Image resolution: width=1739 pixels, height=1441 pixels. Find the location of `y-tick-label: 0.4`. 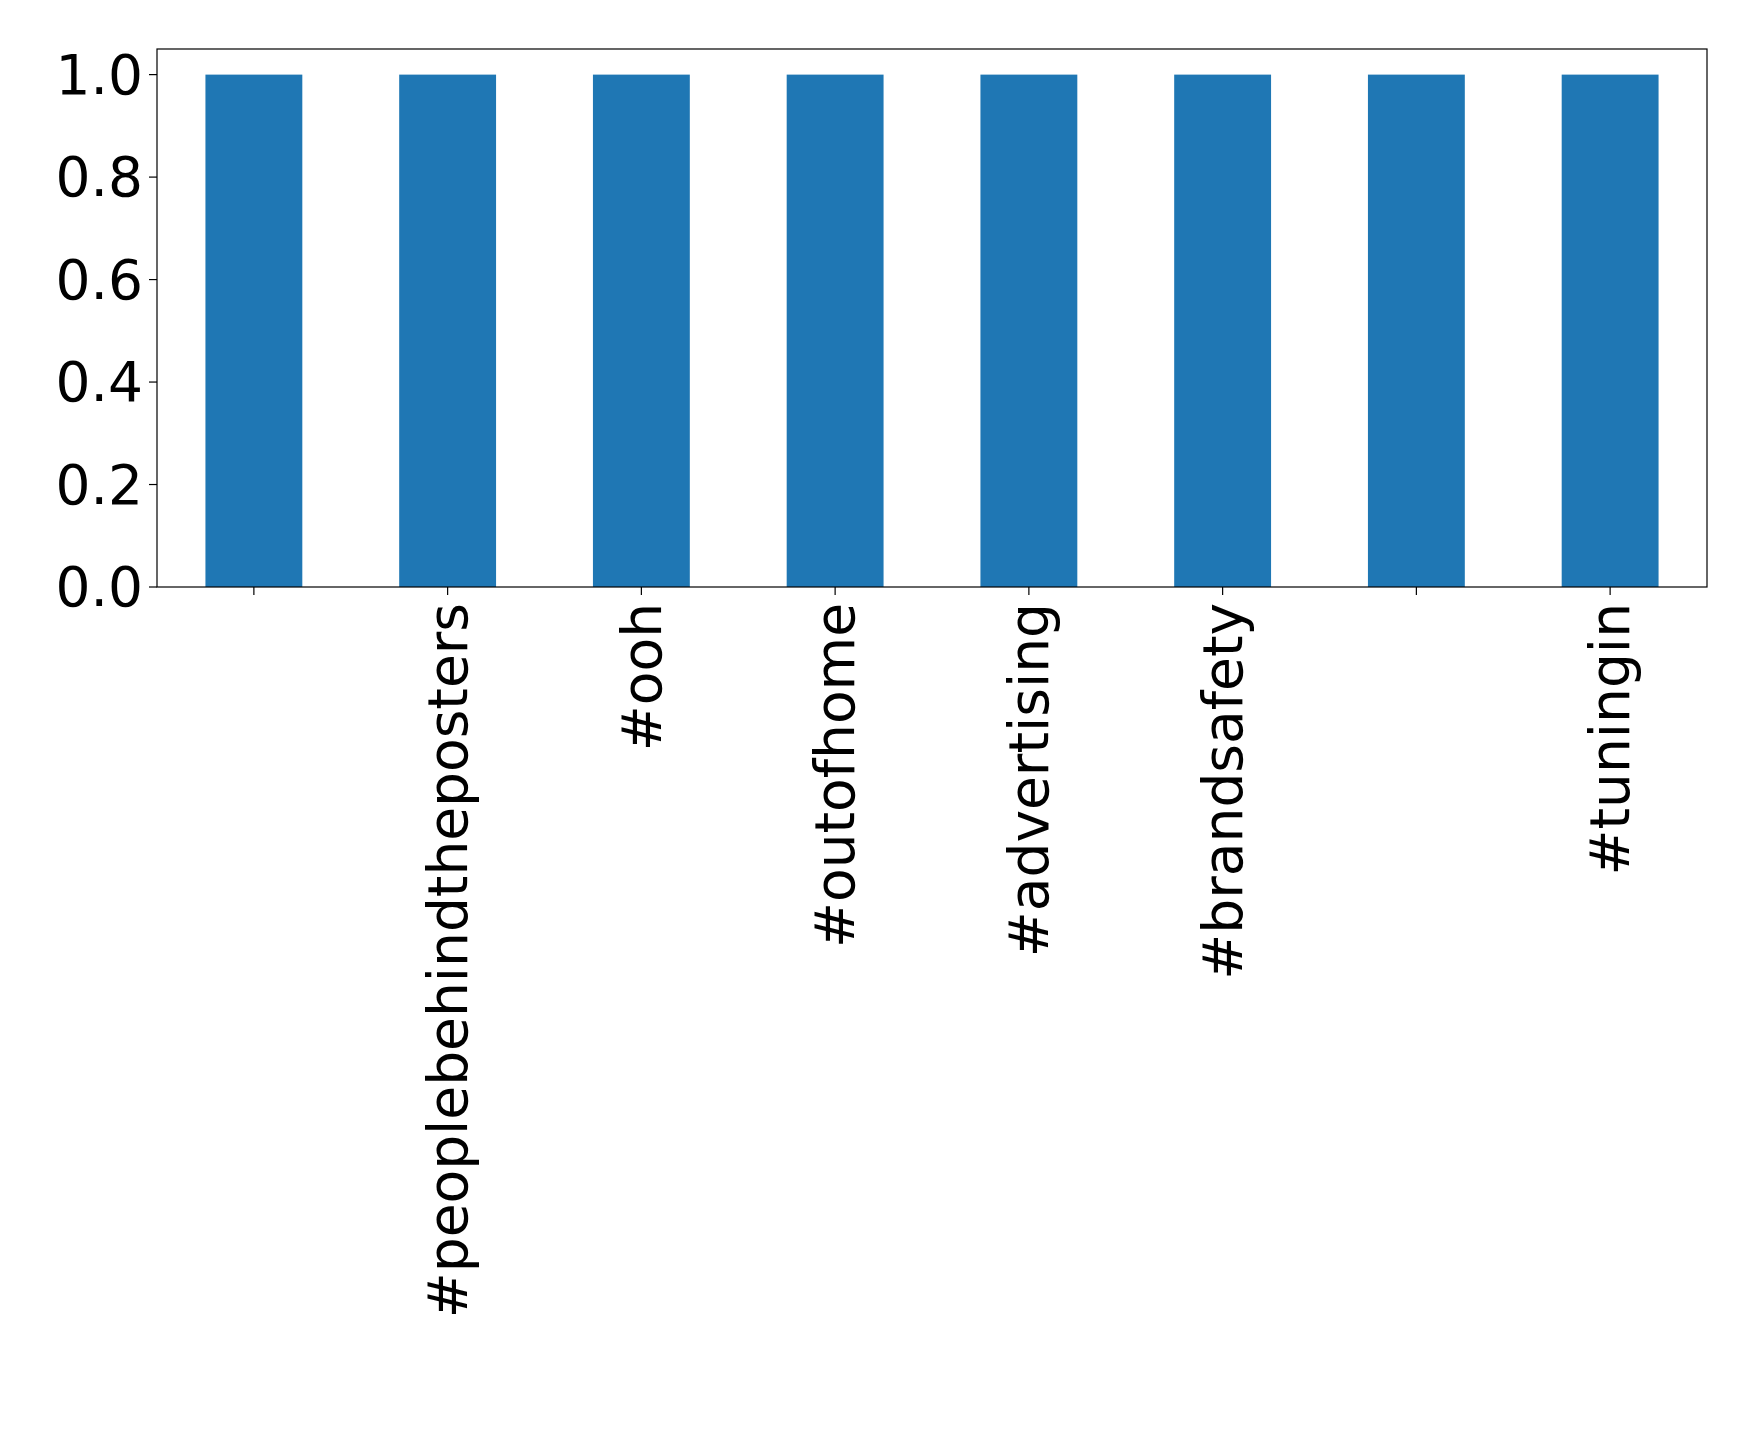

y-tick-label: 0.4 is located at coordinates (99, 382).